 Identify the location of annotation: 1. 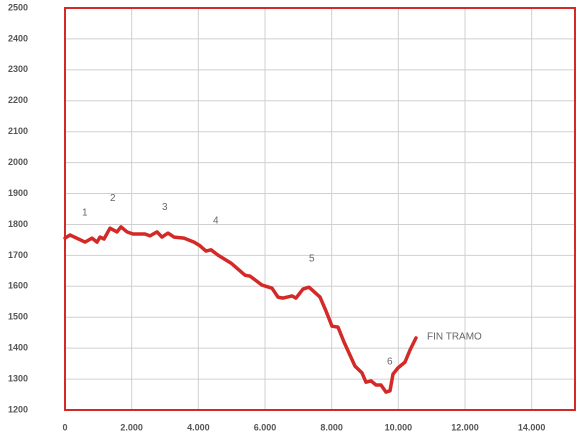
(85, 213).